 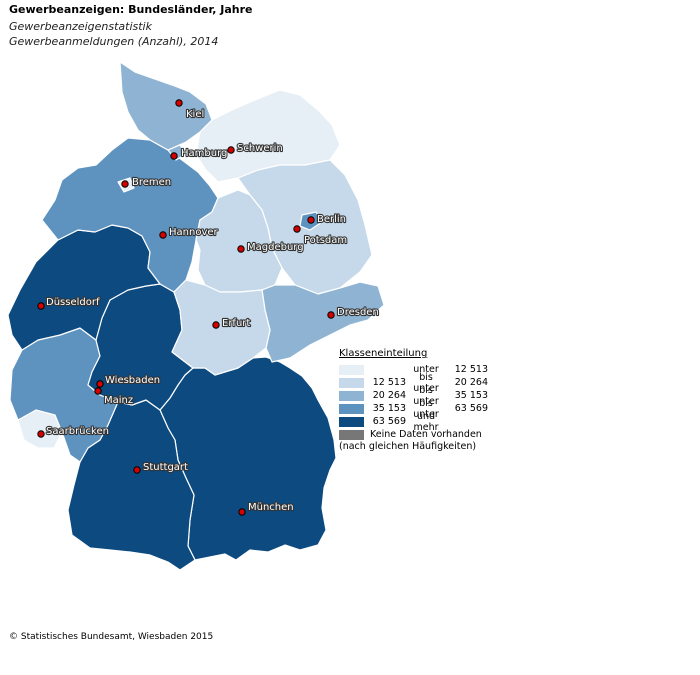 What do you see at coordinates (426, 421) in the screenshot?
I see `legend-row-5-op: und mehr` at bounding box center [426, 421].